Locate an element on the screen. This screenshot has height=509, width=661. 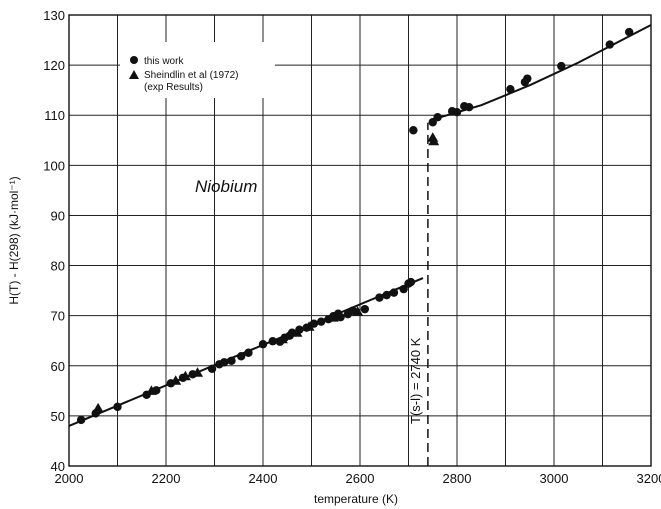
y-tick-label: 100 is located at coordinates (54, 165).